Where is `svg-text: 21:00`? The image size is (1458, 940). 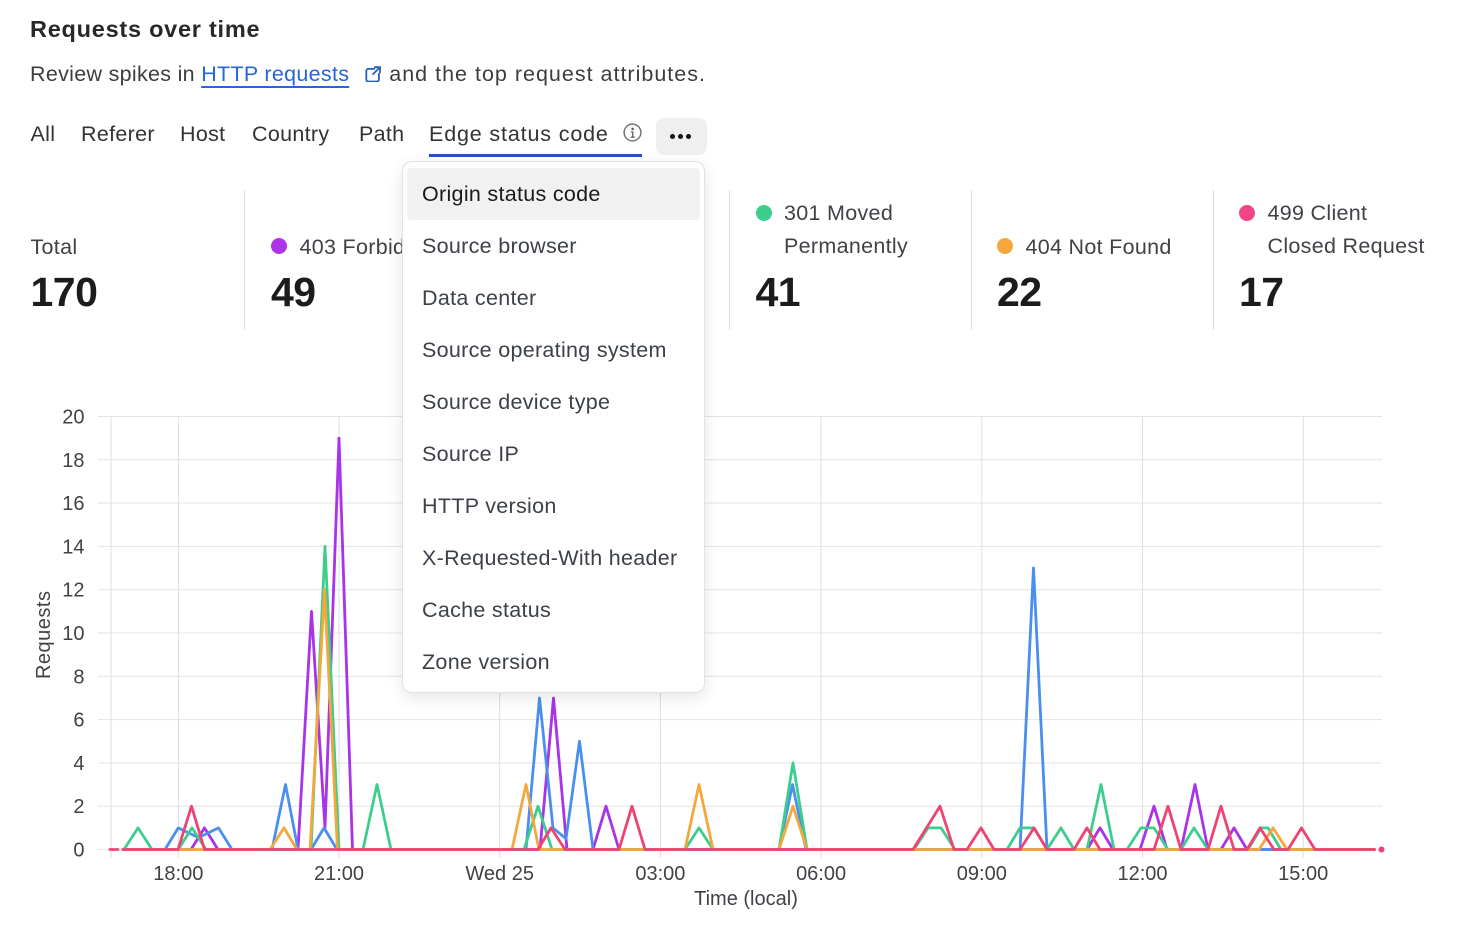
svg-text: 21:00 is located at coordinates (339, 874).